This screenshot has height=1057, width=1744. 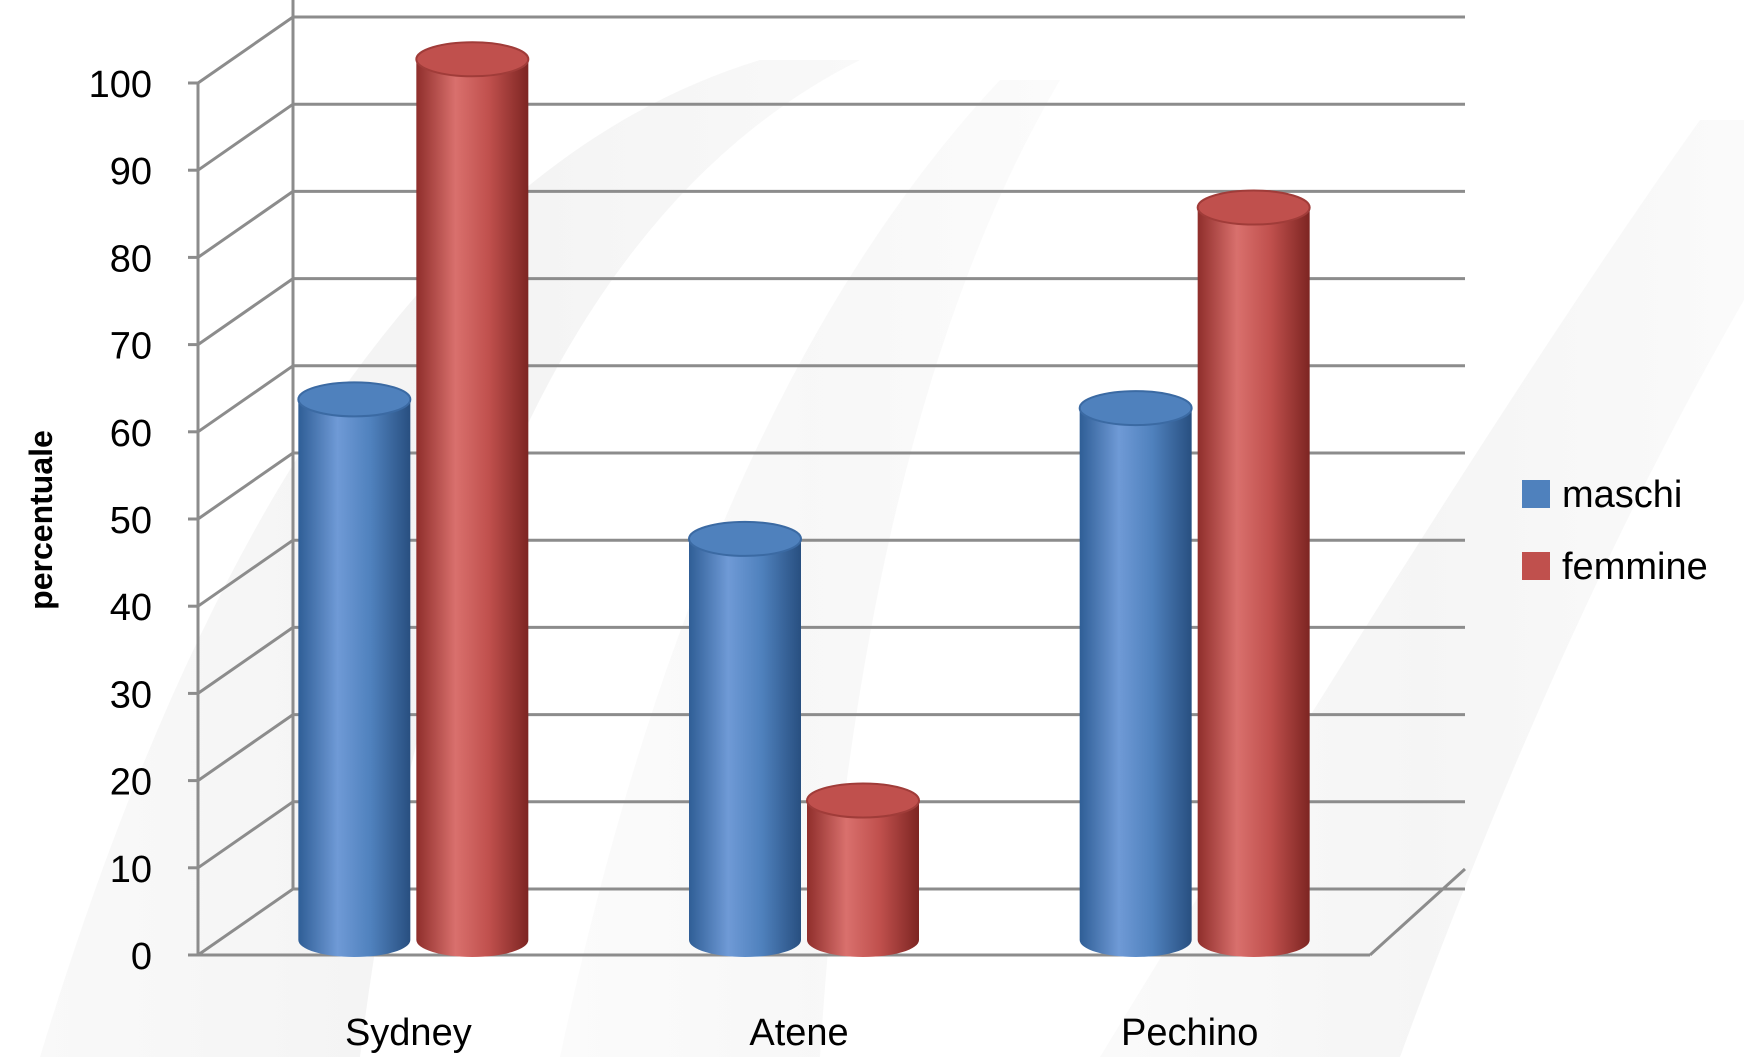 What do you see at coordinates (408, 1033) in the screenshot?
I see `x-tick-label: Sydney` at bounding box center [408, 1033].